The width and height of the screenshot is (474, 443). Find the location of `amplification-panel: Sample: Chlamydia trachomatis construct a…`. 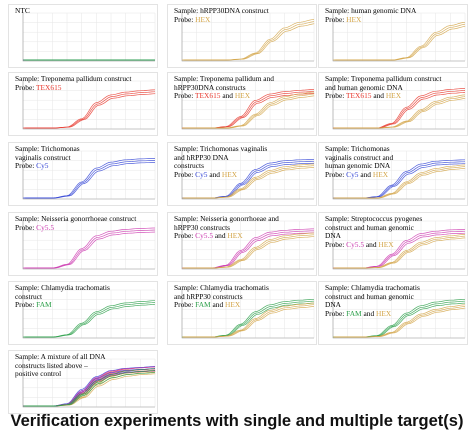

amplification-panel: Sample: Chlamydia trachomatis construct a… is located at coordinates (393, 313).